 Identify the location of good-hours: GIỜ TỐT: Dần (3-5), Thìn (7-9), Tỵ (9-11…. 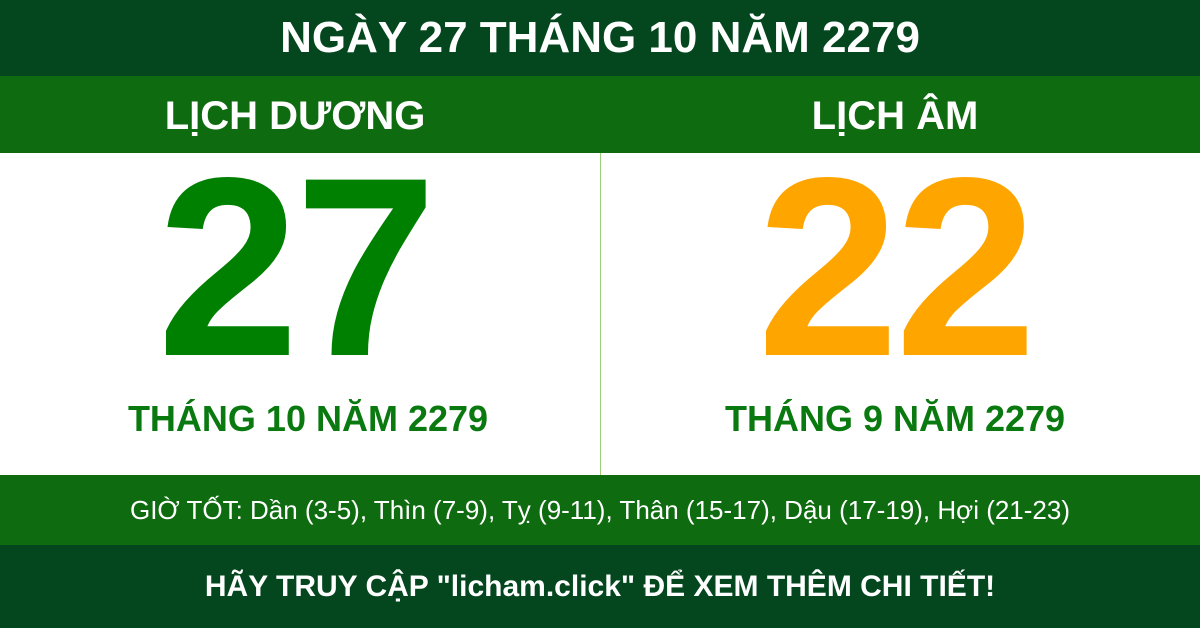
(600, 510).